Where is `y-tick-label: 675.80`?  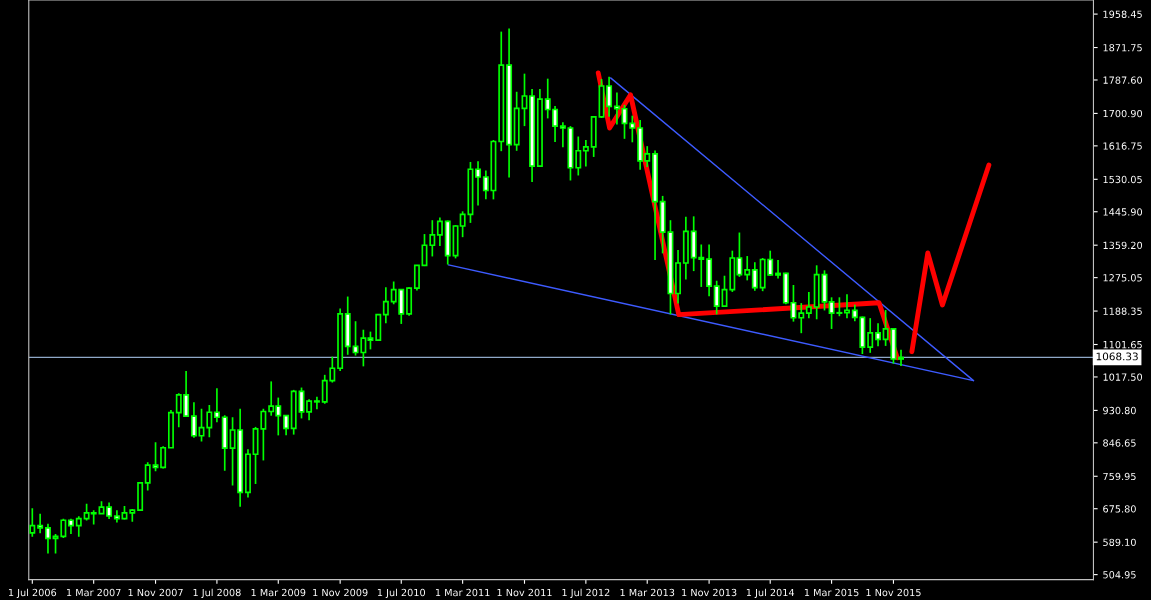 y-tick-label: 675.80 is located at coordinates (1119, 509).